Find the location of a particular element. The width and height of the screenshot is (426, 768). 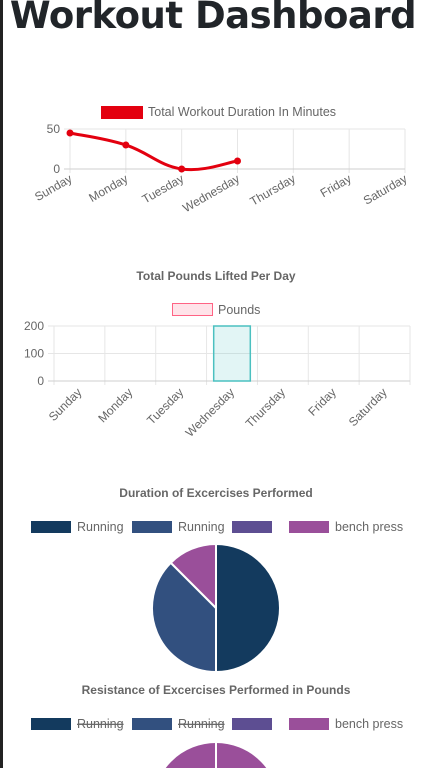

legend-swatch-duration is located at coordinates (122, 112).